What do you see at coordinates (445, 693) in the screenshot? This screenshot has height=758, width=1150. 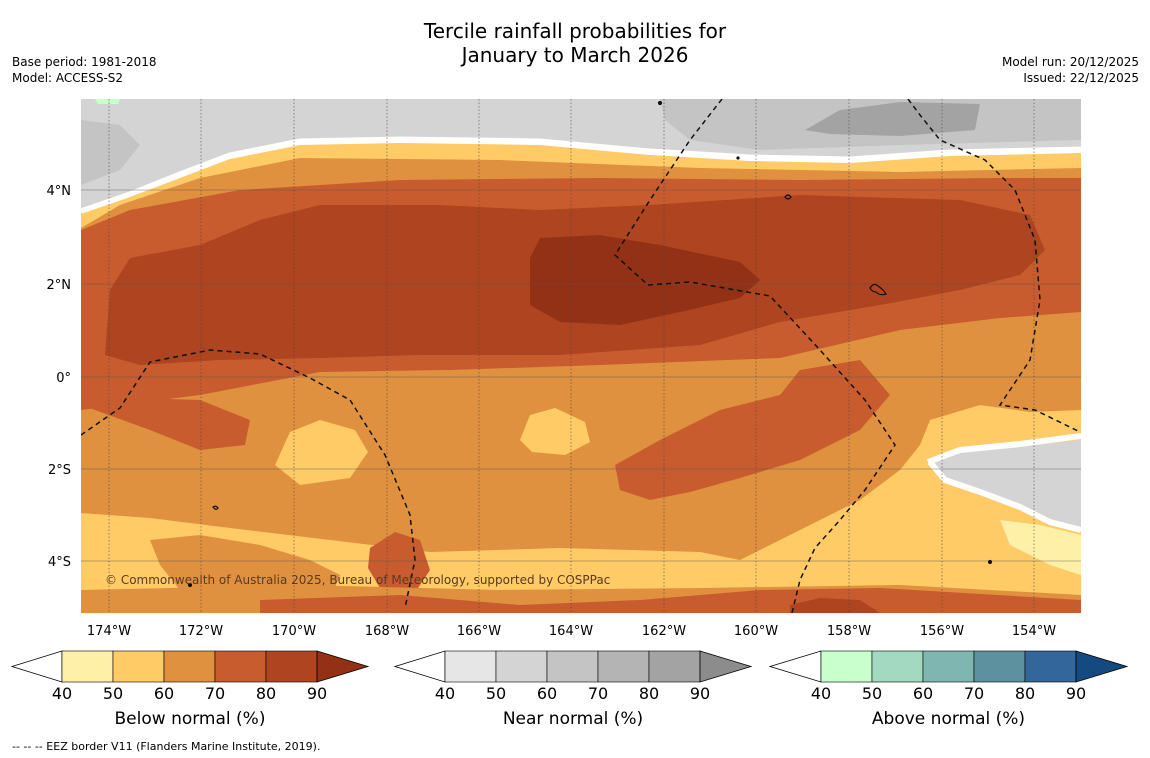 I see `colorbar-near-tick-0: 40` at bounding box center [445, 693].